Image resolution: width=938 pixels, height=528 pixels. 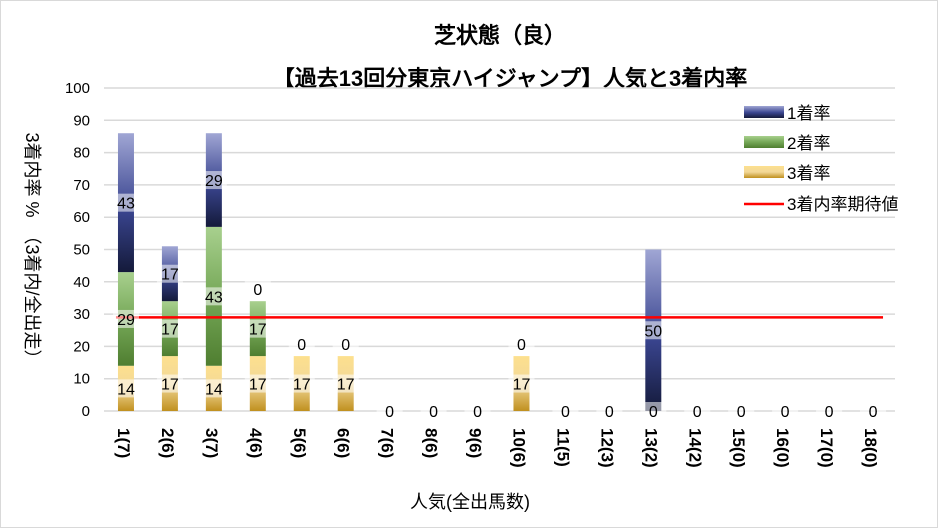 What do you see at coordinates (81, 314) in the screenshot?
I see `y-tick-label: 30` at bounding box center [81, 314].